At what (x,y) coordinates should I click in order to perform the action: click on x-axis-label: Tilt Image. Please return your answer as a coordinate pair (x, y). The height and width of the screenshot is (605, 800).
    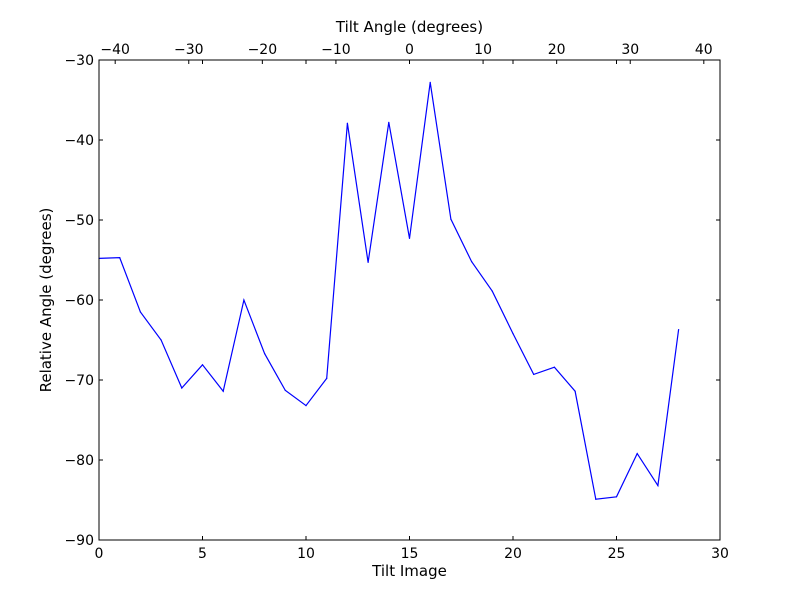
    Looking at the image, I should click on (409, 571).